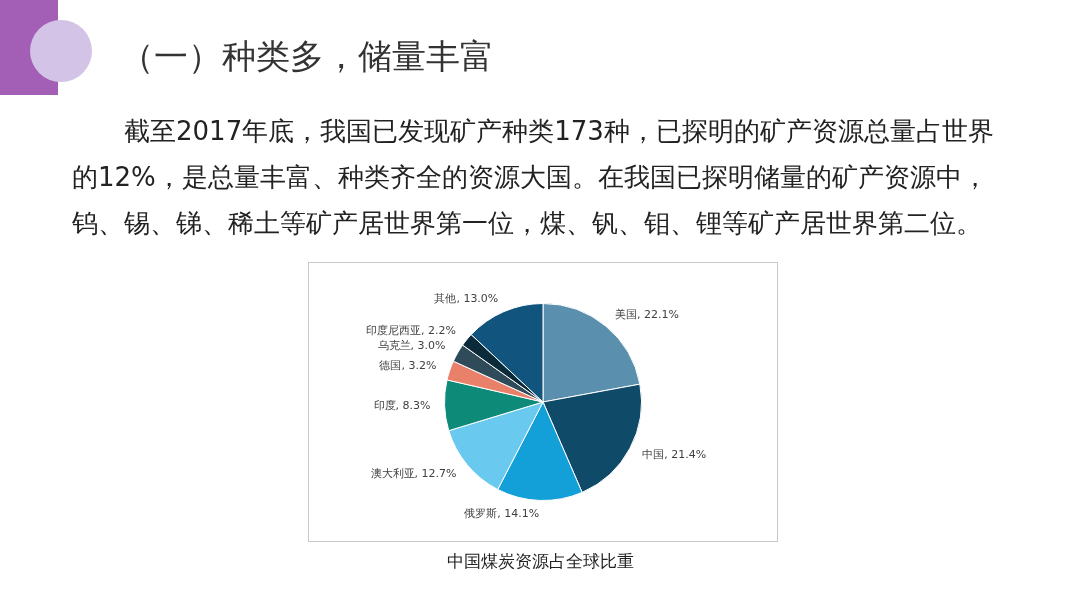 Image resolution: width=1080 pixels, height=608 pixels. I want to click on chart-title: （一）种类多，储量丰富, so click(307, 56).